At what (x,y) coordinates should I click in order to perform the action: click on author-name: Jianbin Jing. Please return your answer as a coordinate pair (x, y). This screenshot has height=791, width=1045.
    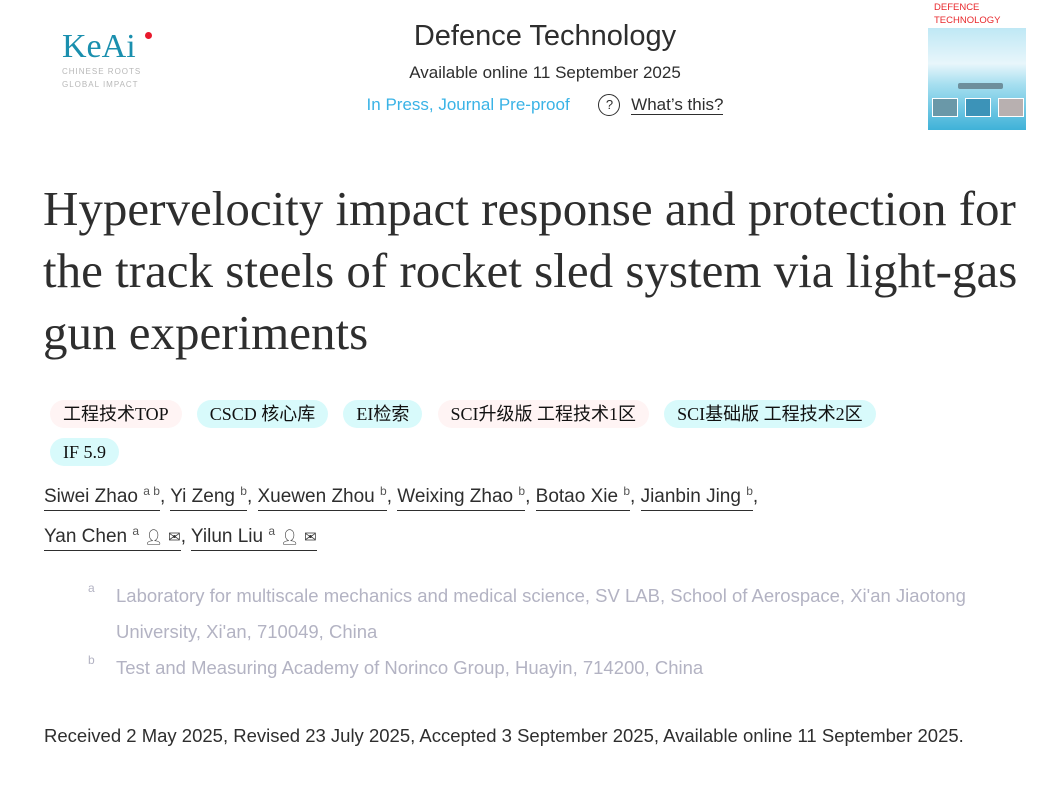
    Looking at the image, I should click on (690, 496).